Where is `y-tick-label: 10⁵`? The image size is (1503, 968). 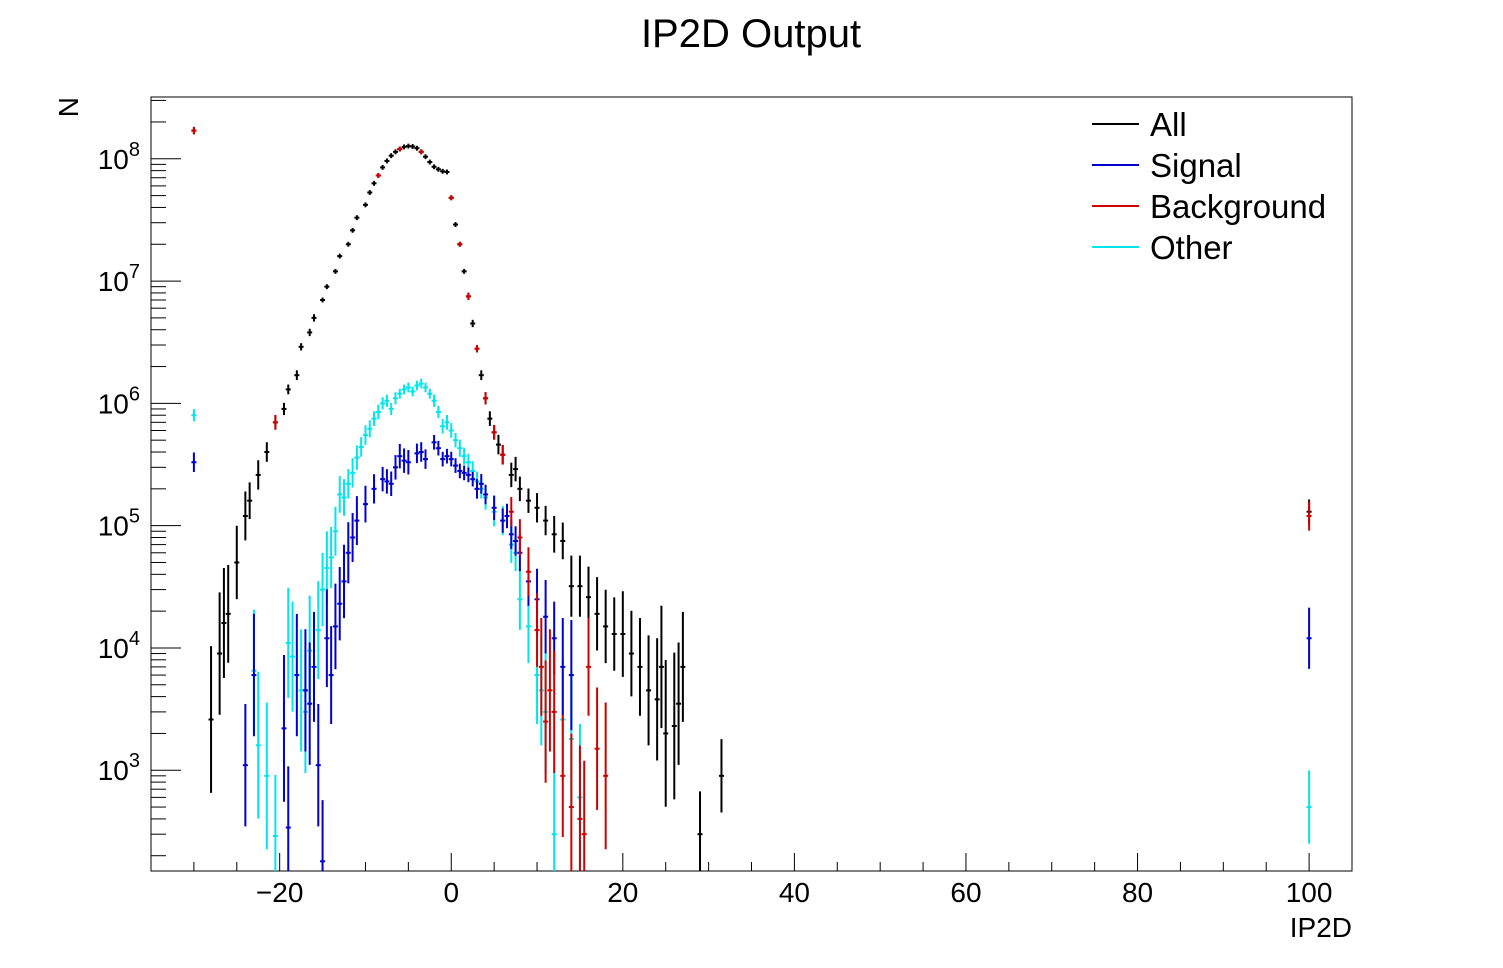 y-tick-label: 10⁵ is located at coordinates (119, 524).